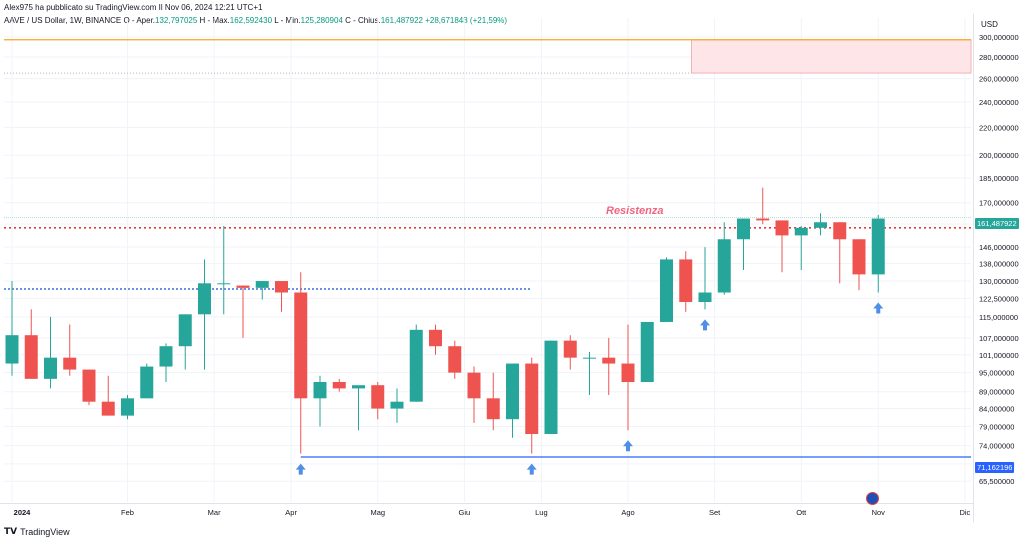  What do you see at coordinates (214, 20) in the screenshot?
I see `high-label: H - Max.` at bounding box center [214, 20].